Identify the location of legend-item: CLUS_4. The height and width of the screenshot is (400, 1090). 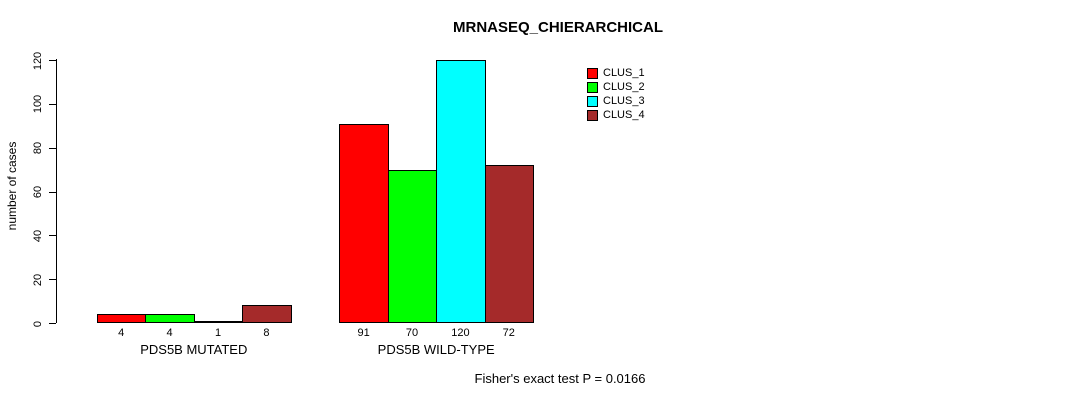
(616, 115).